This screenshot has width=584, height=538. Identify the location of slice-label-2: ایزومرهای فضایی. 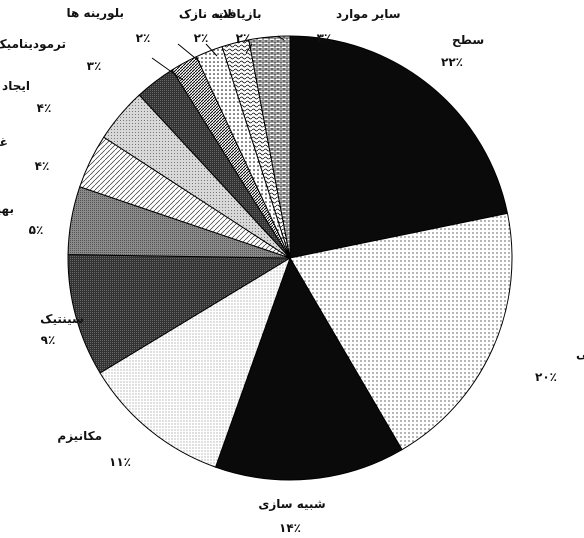
(580, 354).